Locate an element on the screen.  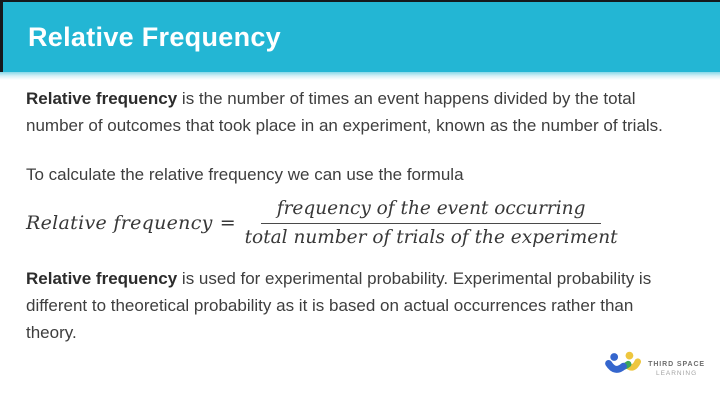
logo-wordmark: THIRD SPACE LEARNING is located at coordinates (676, 369).